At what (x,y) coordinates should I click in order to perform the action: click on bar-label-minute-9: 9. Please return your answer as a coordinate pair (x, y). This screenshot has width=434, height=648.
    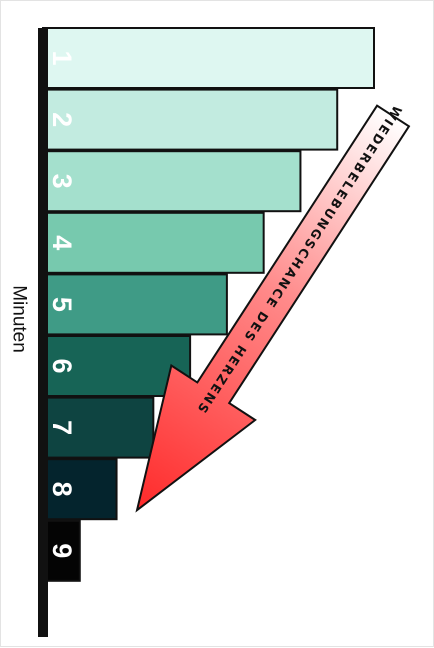
    Looking at the image, I should click on (62, 550).